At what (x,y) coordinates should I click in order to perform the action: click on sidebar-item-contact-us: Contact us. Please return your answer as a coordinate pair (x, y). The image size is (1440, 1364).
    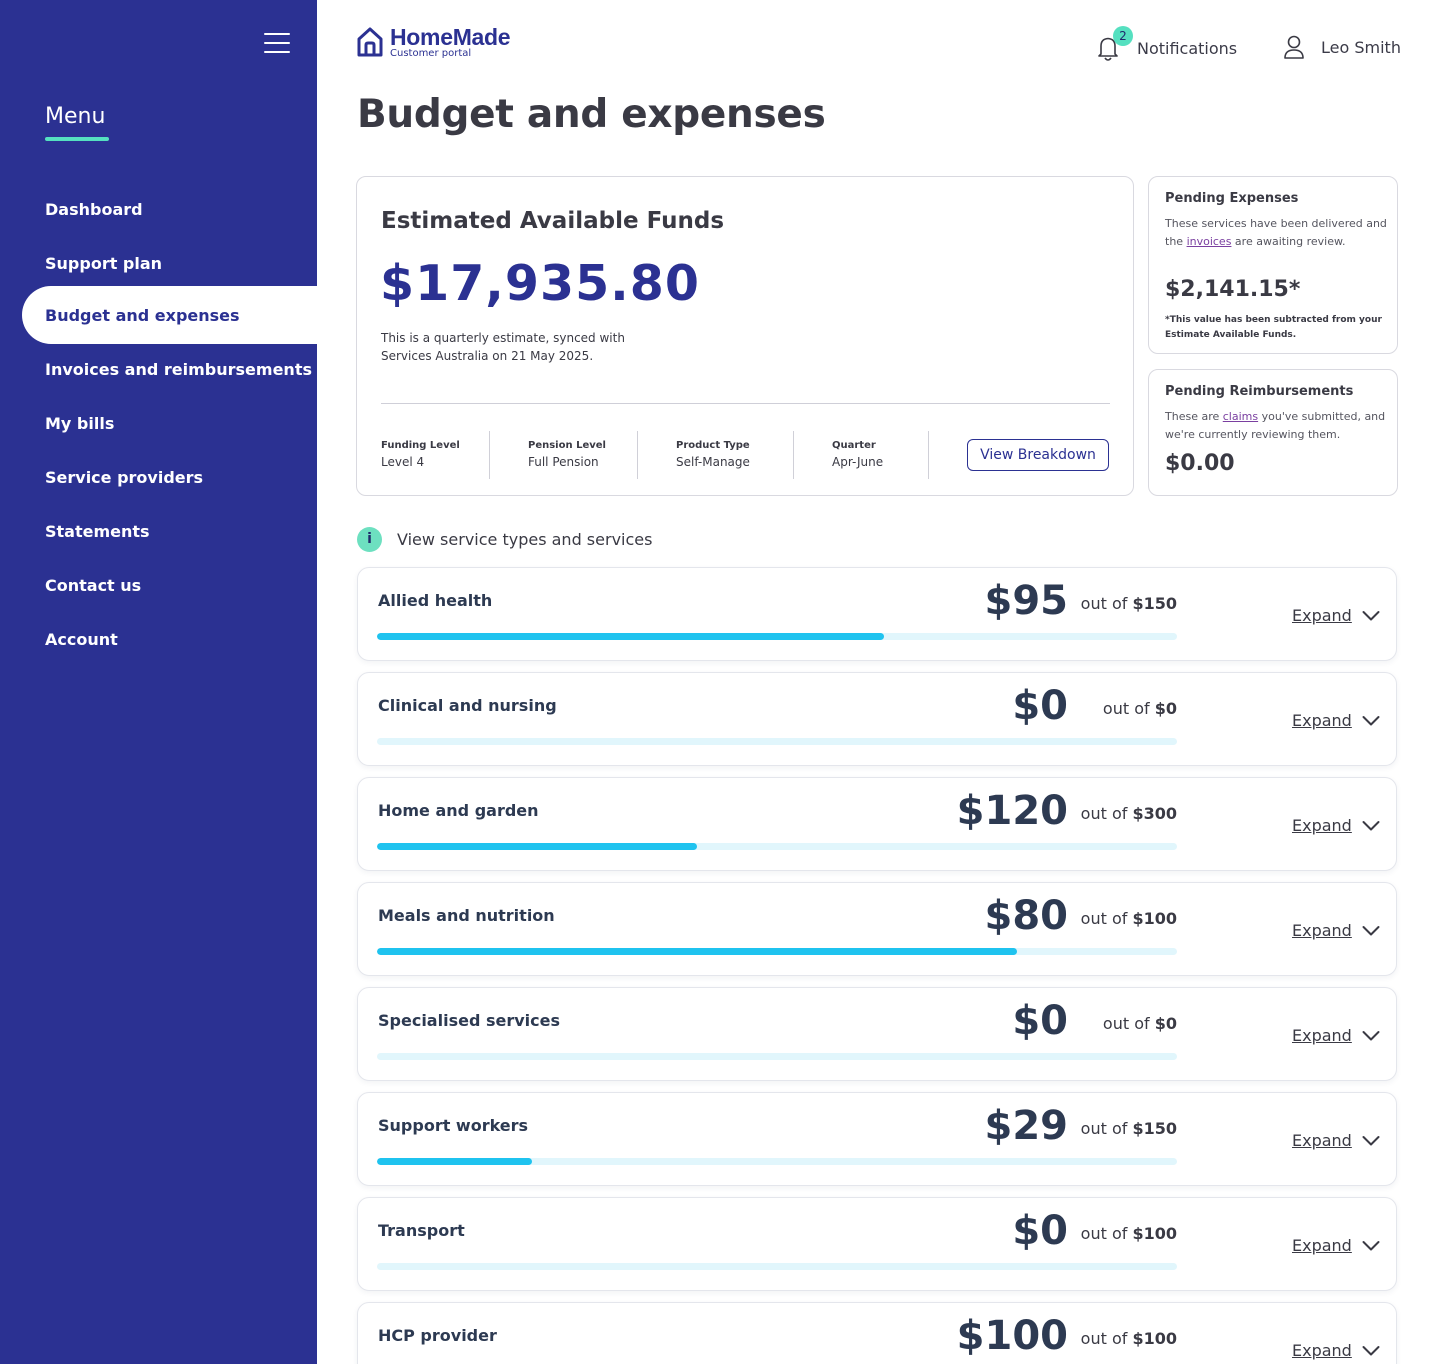
    Looking at the image, I should click on (93, 585).